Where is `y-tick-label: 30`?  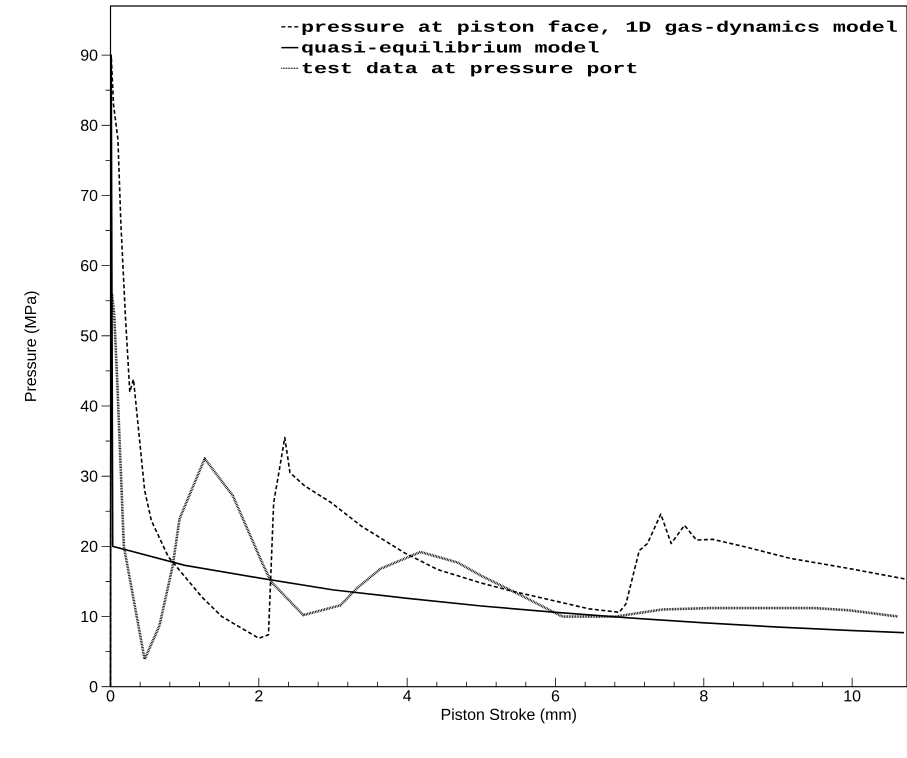 y-tick-label: 30 is located at coordinates (89, 476).